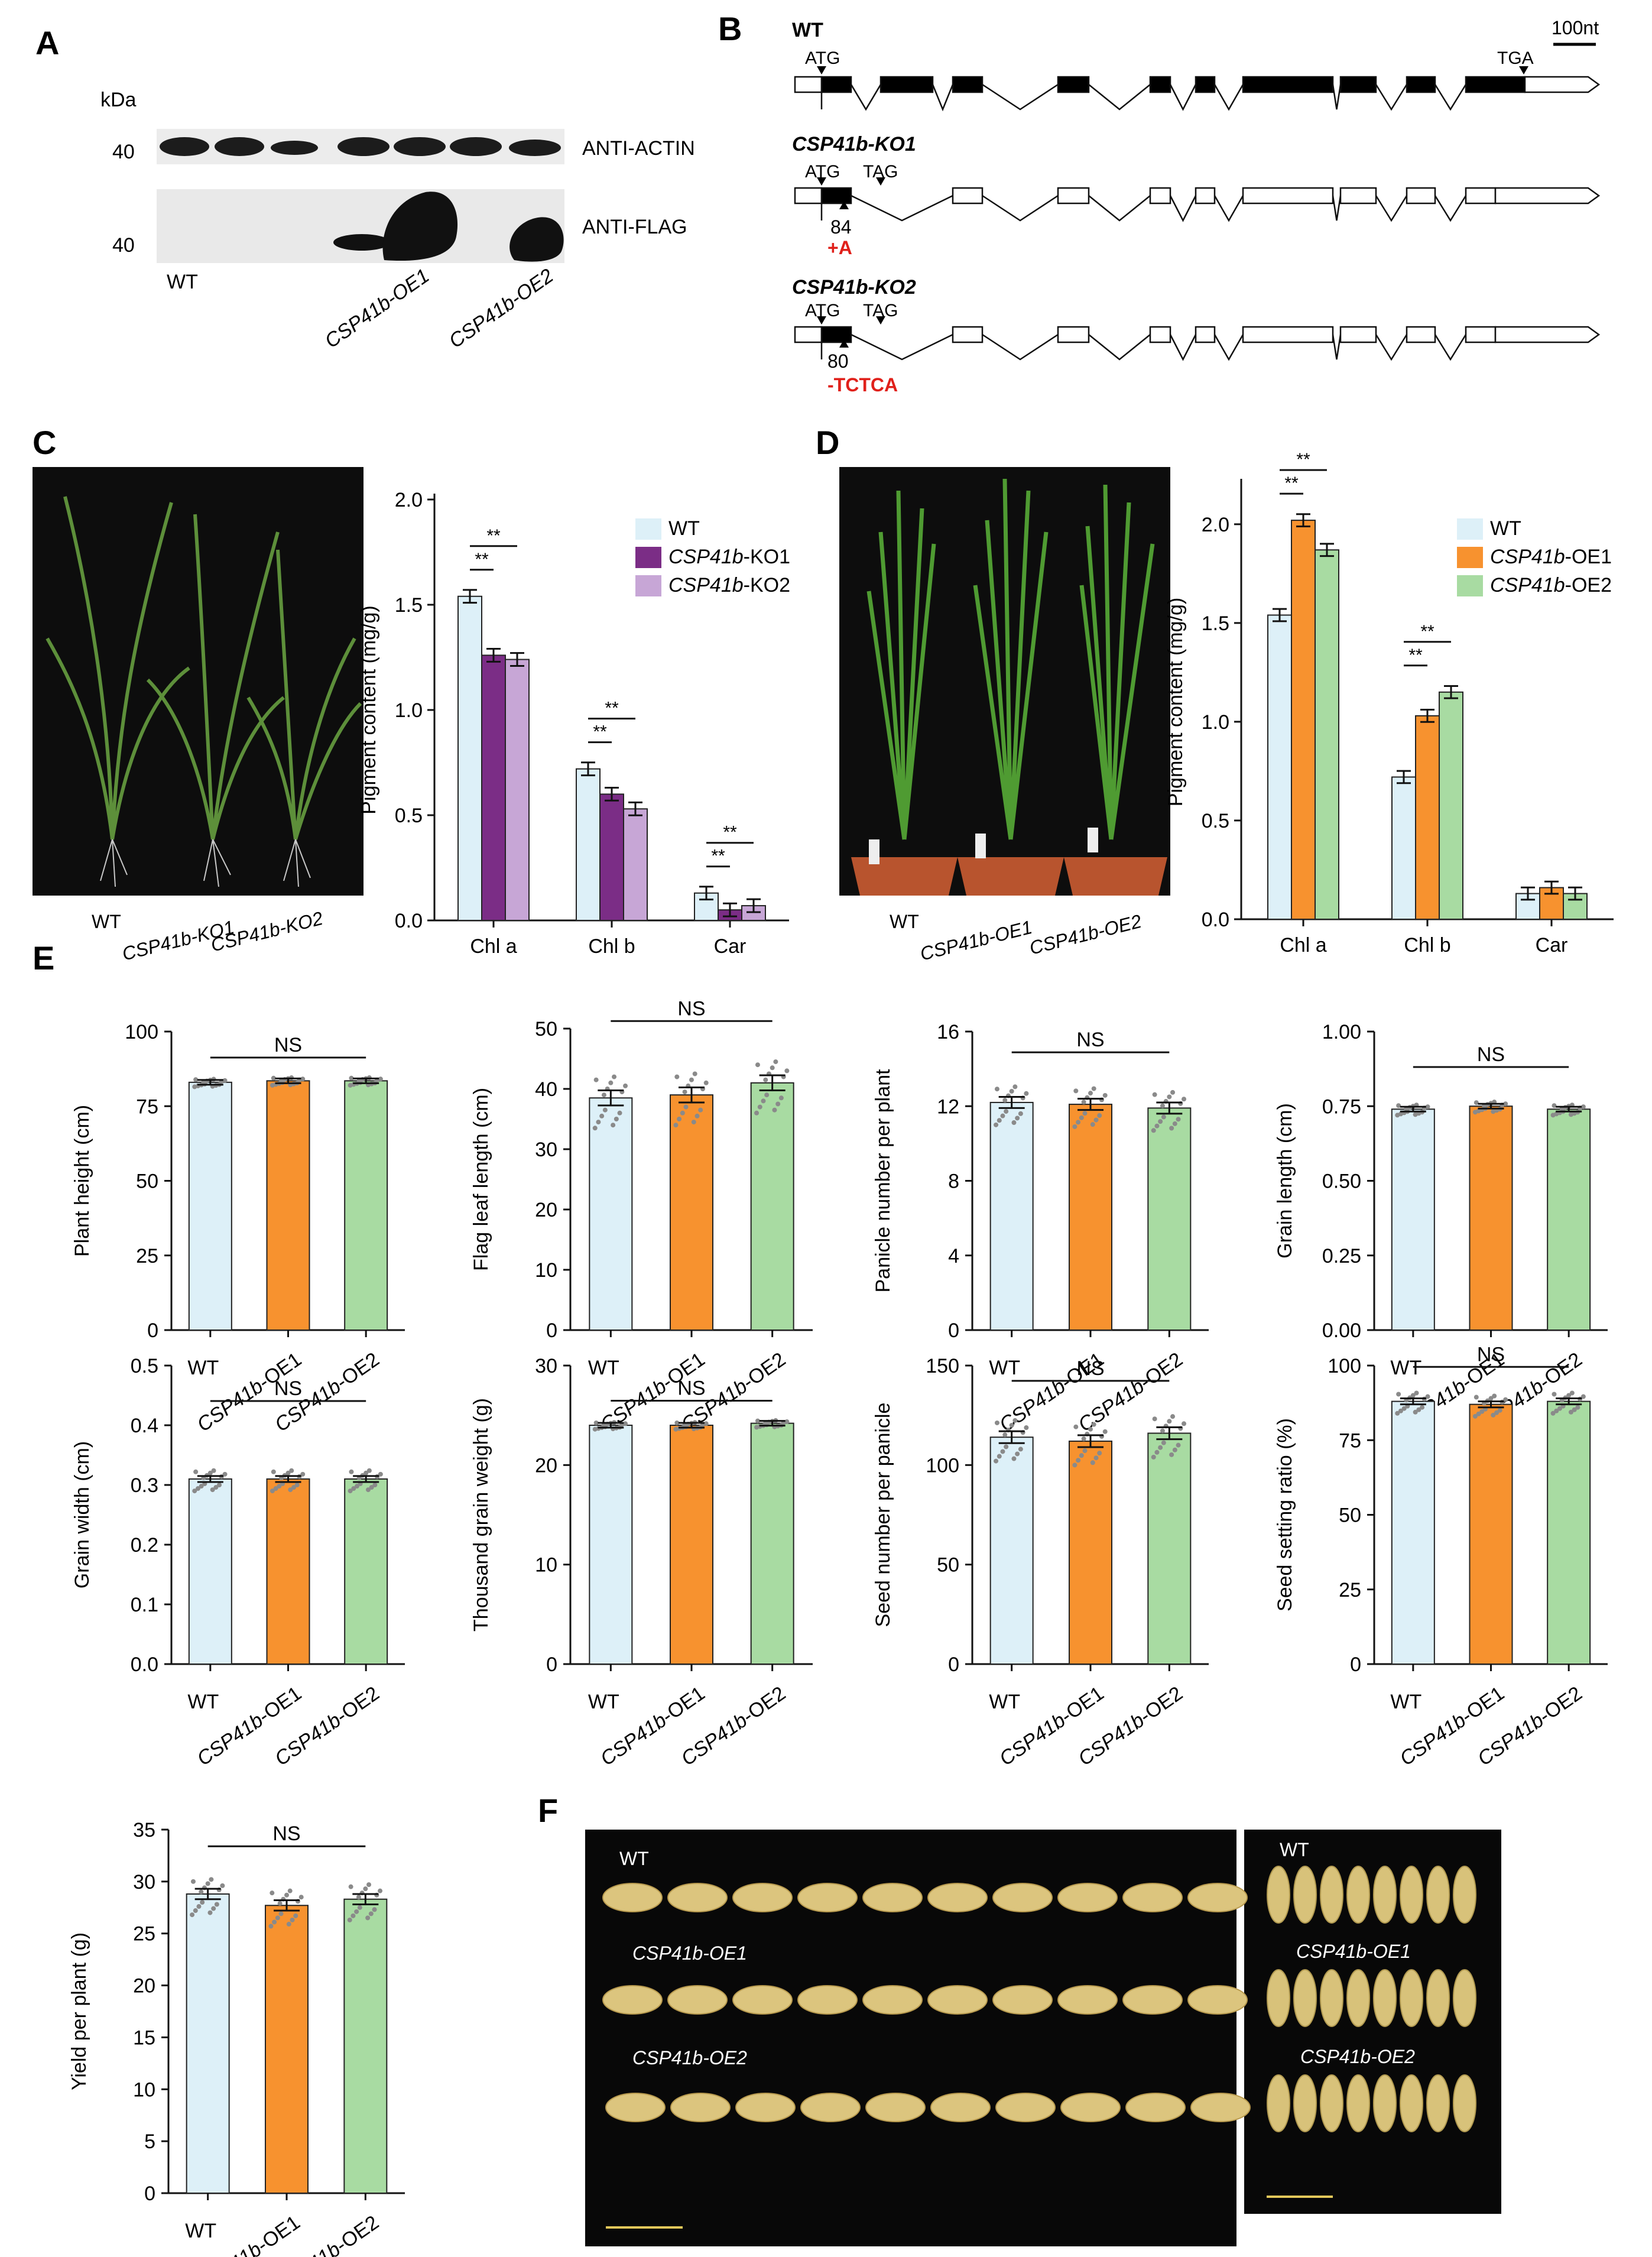 Image resolution: width=1652 pixels, height=2257 pixels. I want to click on tag-marker, so click(881, 320).